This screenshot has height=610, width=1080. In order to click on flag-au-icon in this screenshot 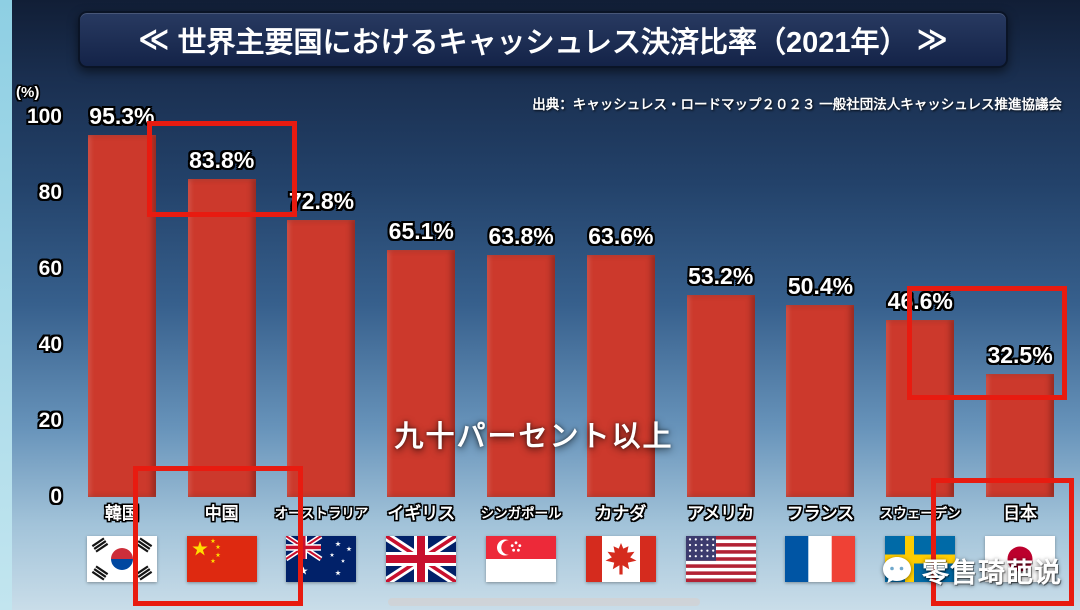, I will do `click(321, 559)`.